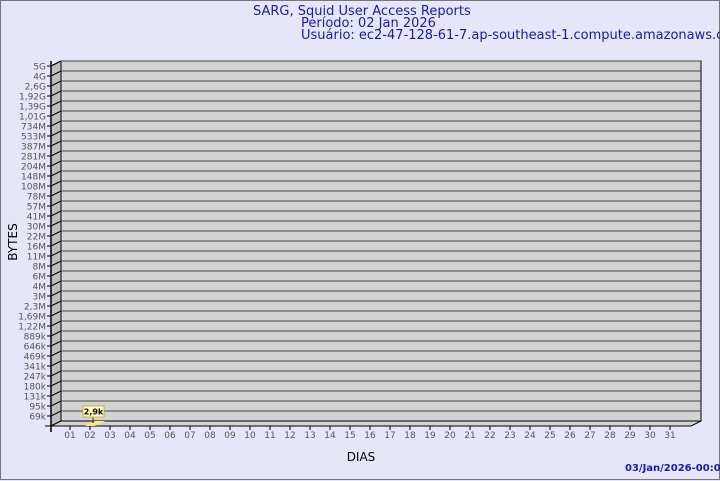  What do you see at coordinates (410, 436) in the screenshot?
I see `x-tick-label: 18` at bounding box center [410, 436].